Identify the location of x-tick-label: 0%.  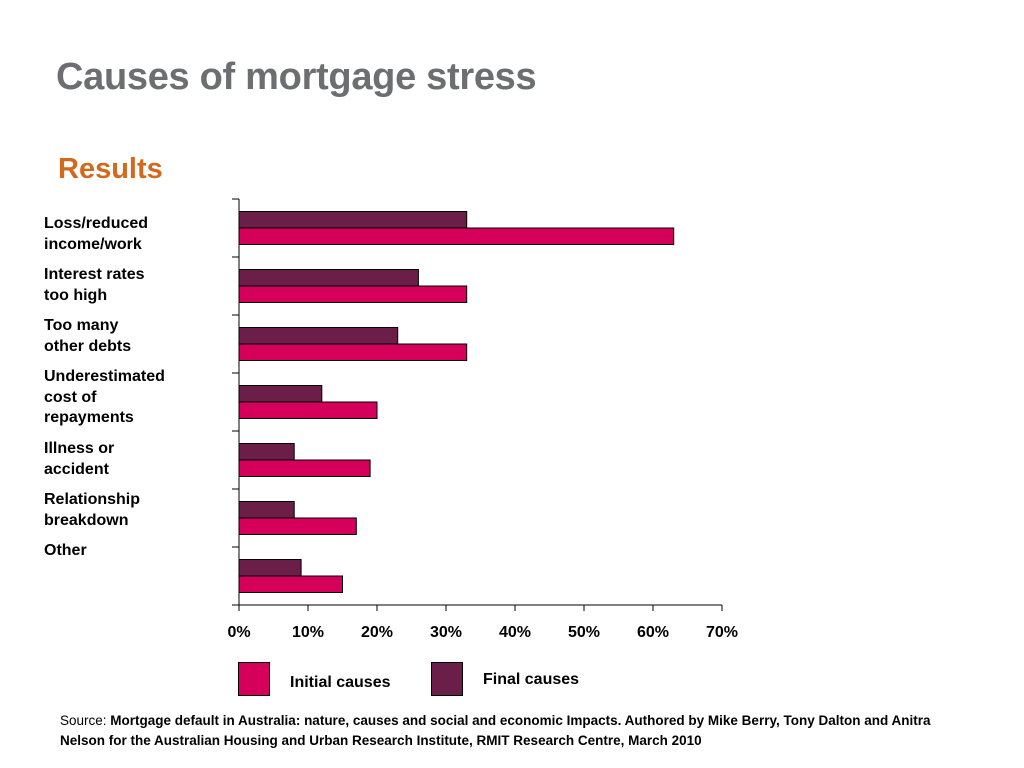
(238, 632).